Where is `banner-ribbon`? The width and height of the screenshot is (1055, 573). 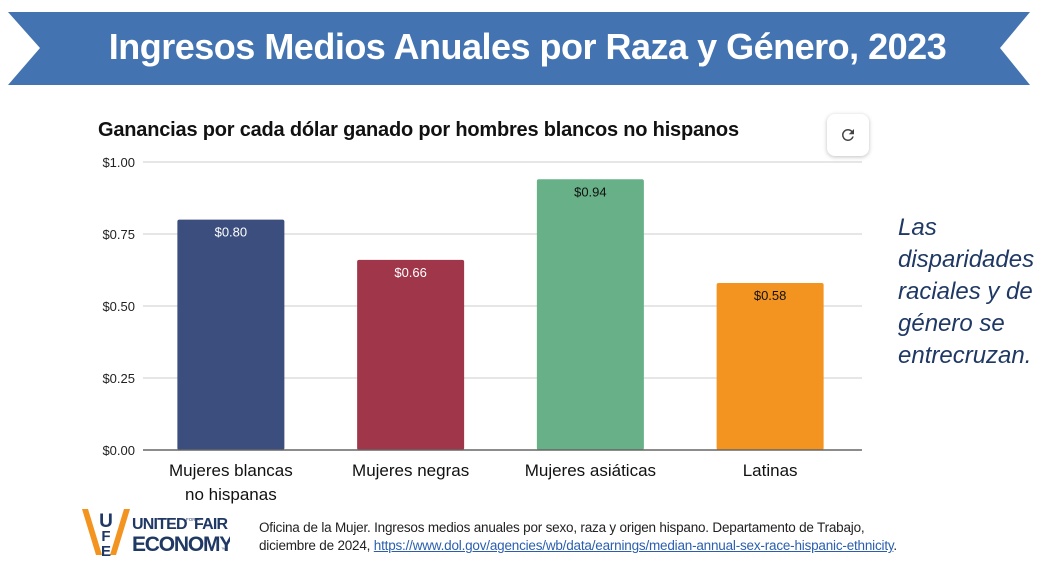 banner-ribbon is located at coordinates (519, 48).